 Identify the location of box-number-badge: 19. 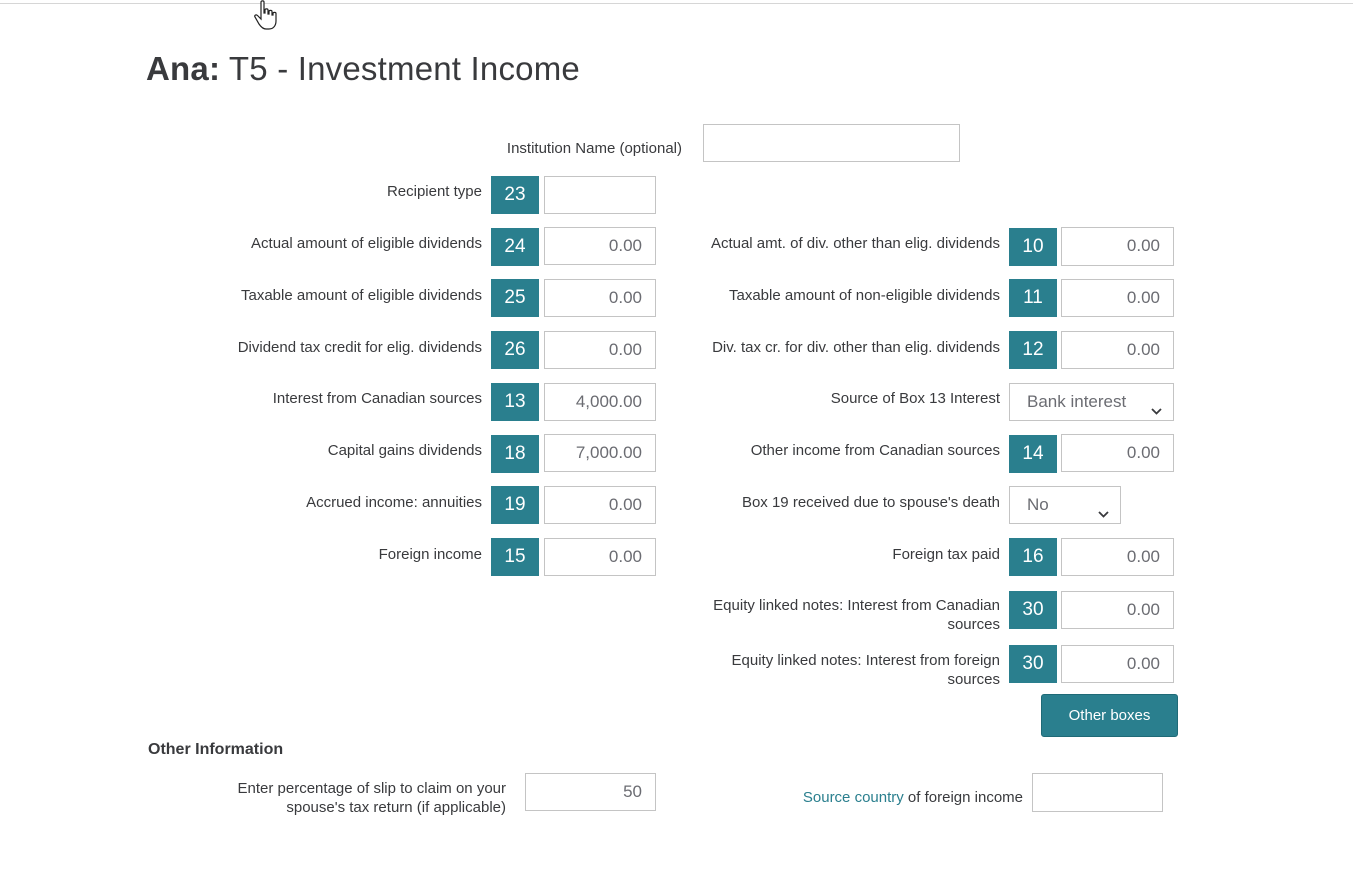
(515, 505).